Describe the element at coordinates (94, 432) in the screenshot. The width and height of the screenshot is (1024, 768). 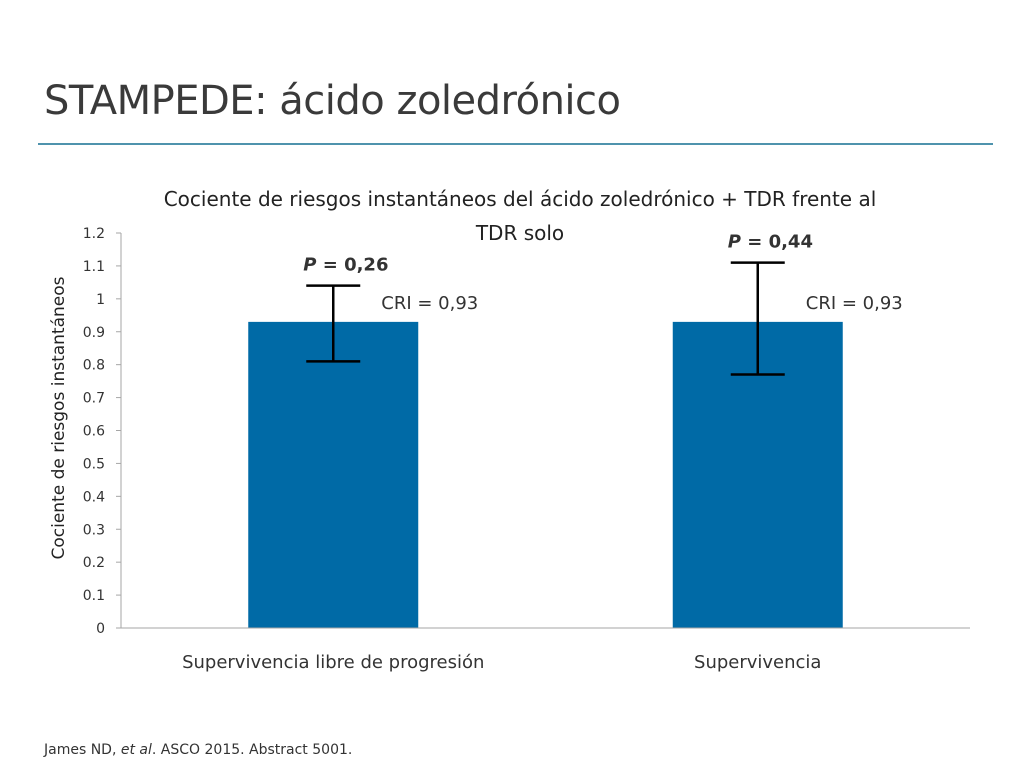
I see `y-tick-label: 0.6` at that location.